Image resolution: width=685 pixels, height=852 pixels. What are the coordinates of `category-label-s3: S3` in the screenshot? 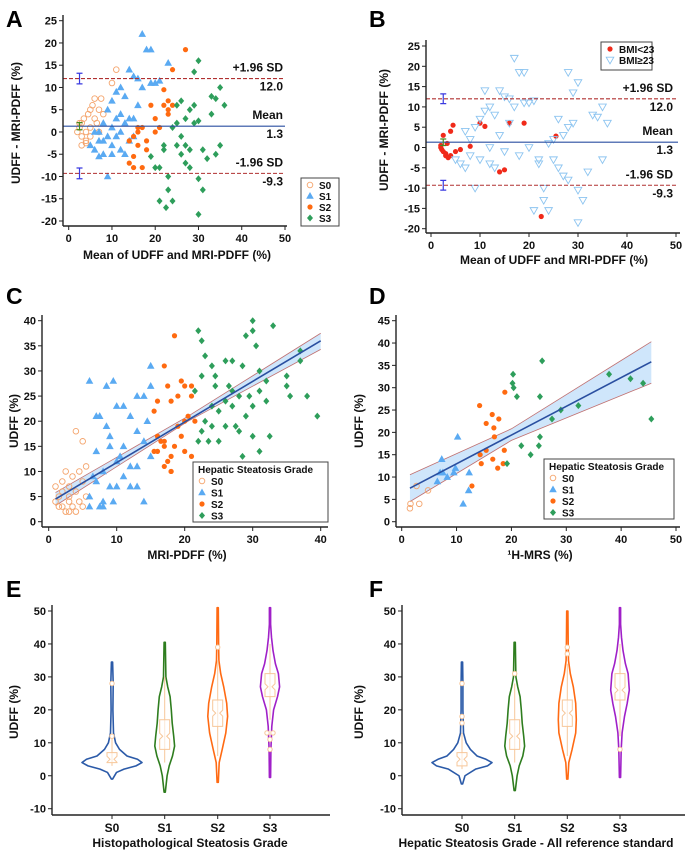 It's located at (620, 828).